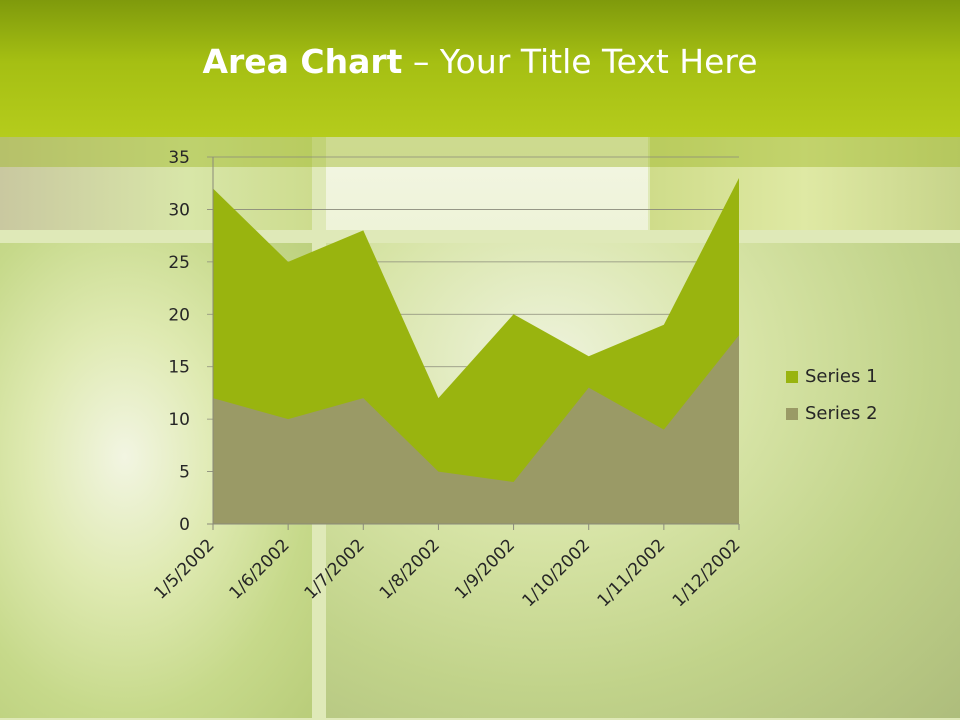  Describe the element at coordinates (156, 183) in the screenshot. I see `bg-tile-top-left` at that location.